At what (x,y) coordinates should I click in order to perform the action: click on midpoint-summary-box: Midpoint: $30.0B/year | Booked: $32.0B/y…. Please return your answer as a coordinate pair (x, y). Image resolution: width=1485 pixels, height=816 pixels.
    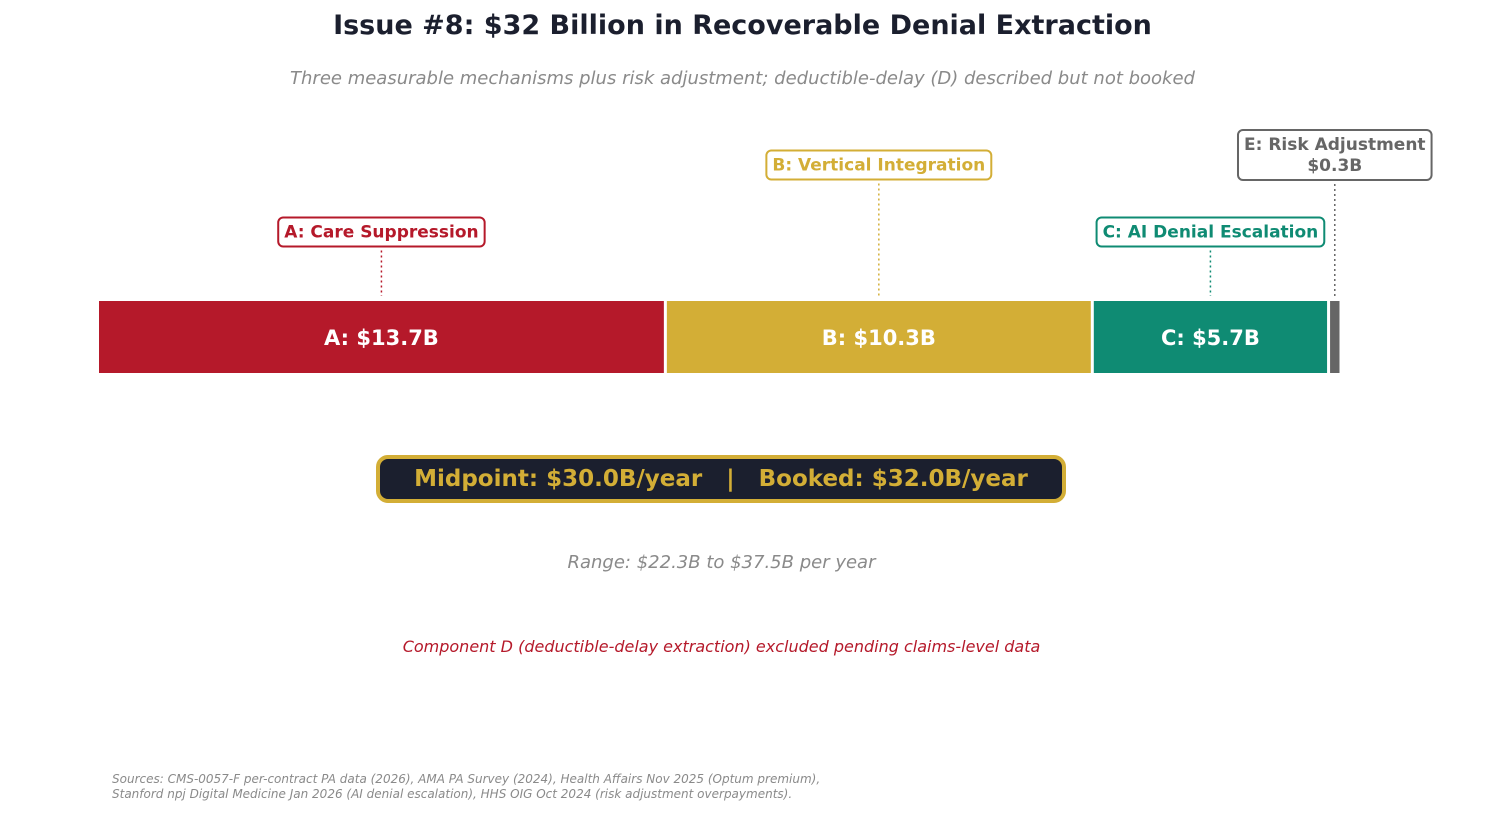
    Looking at the image, I should click on (721, 479).